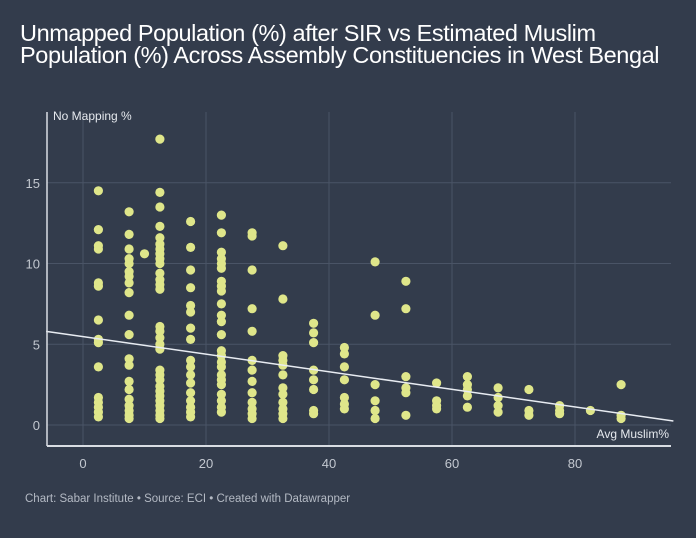 This screenshot has width=696, height=538. I want to click on y-tick-labels: 0 5 10 15, so click(33, 304).